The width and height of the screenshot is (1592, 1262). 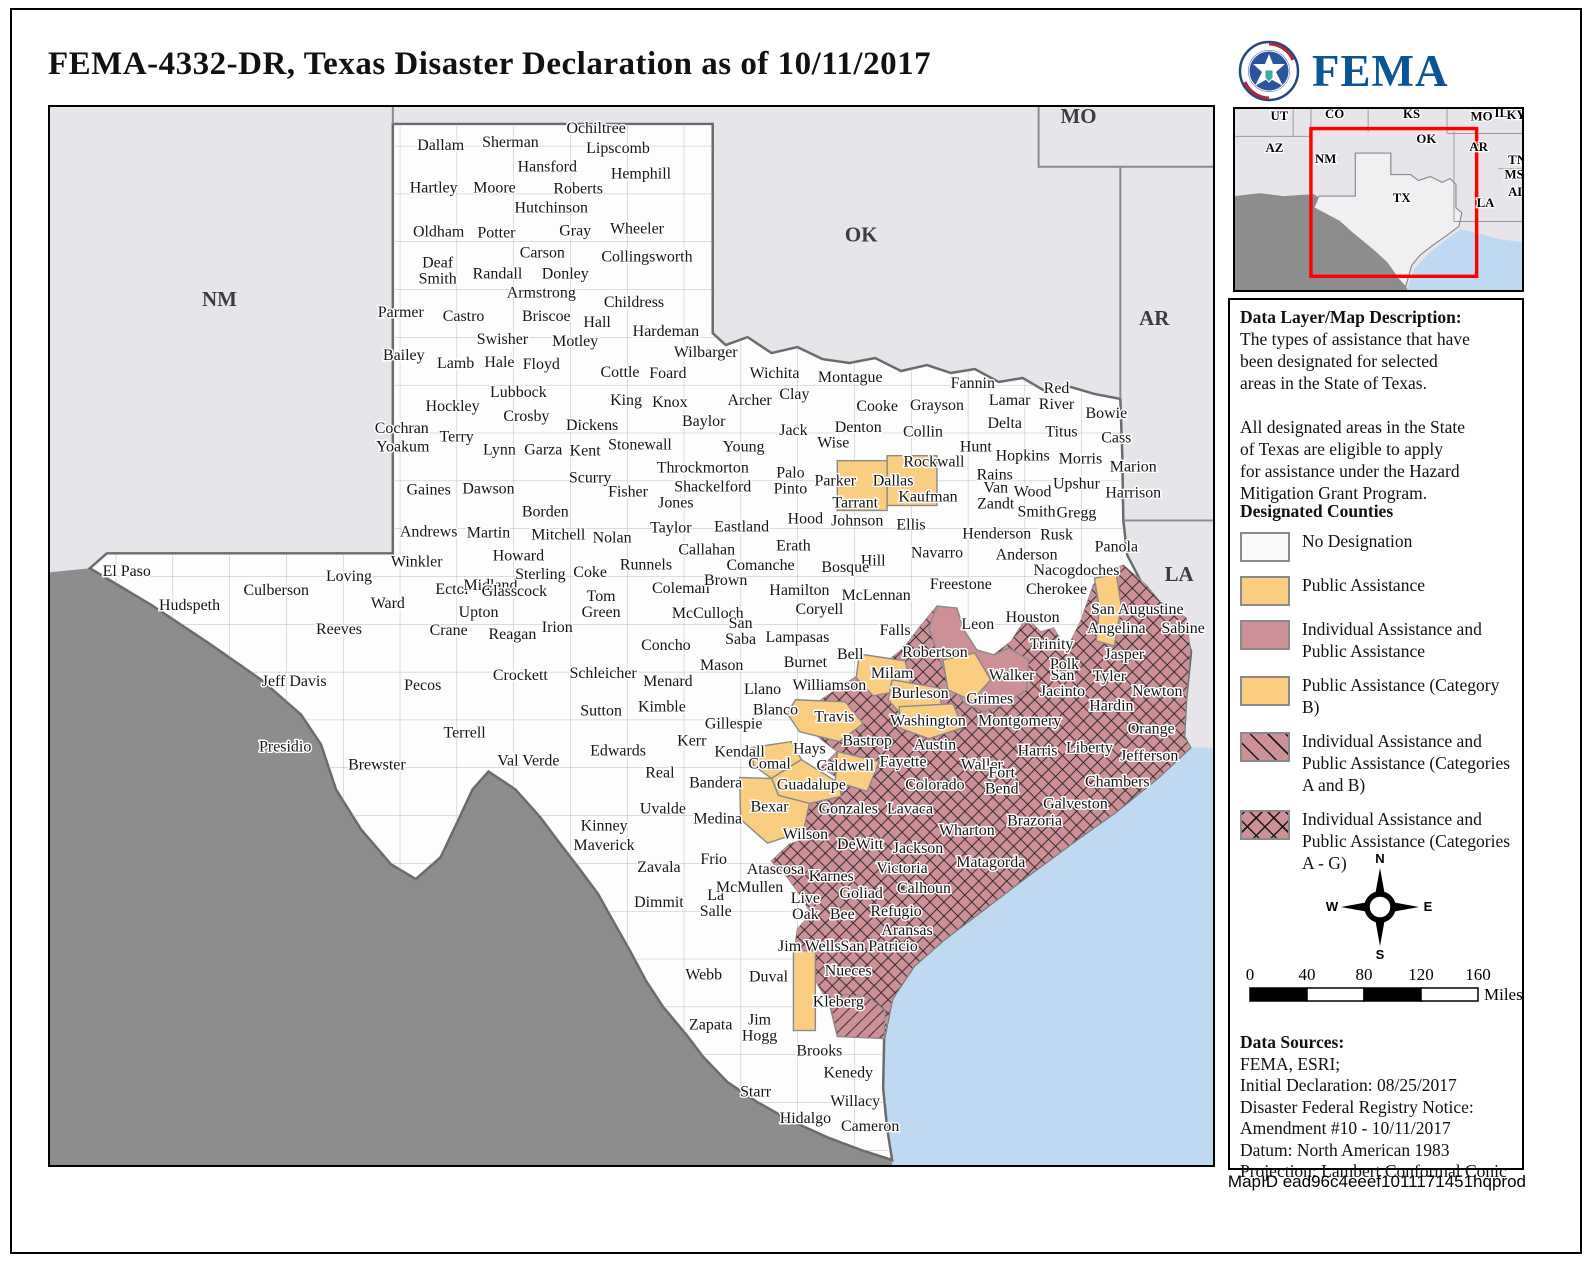 I want to click on county-san-augustine-fill, so click(x=1108, y=610).